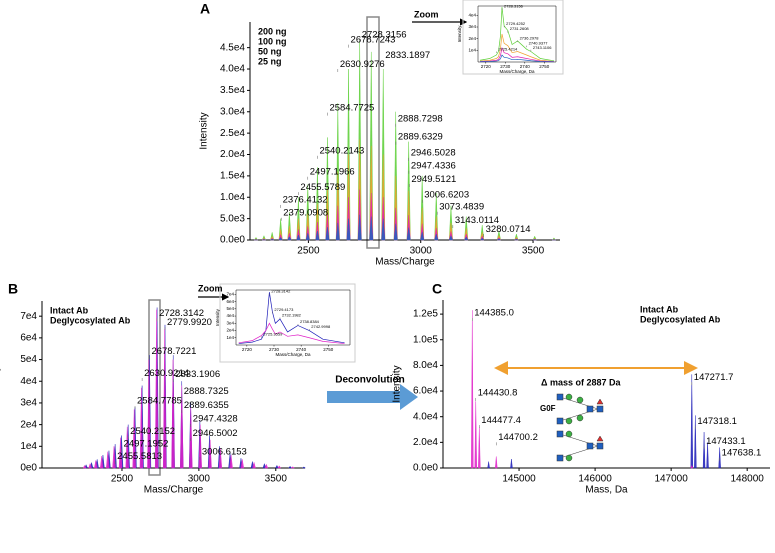 The width and height of the screenshot is (775, 553). I want to click on peak-label: 2455.5813, so click(139, 456).